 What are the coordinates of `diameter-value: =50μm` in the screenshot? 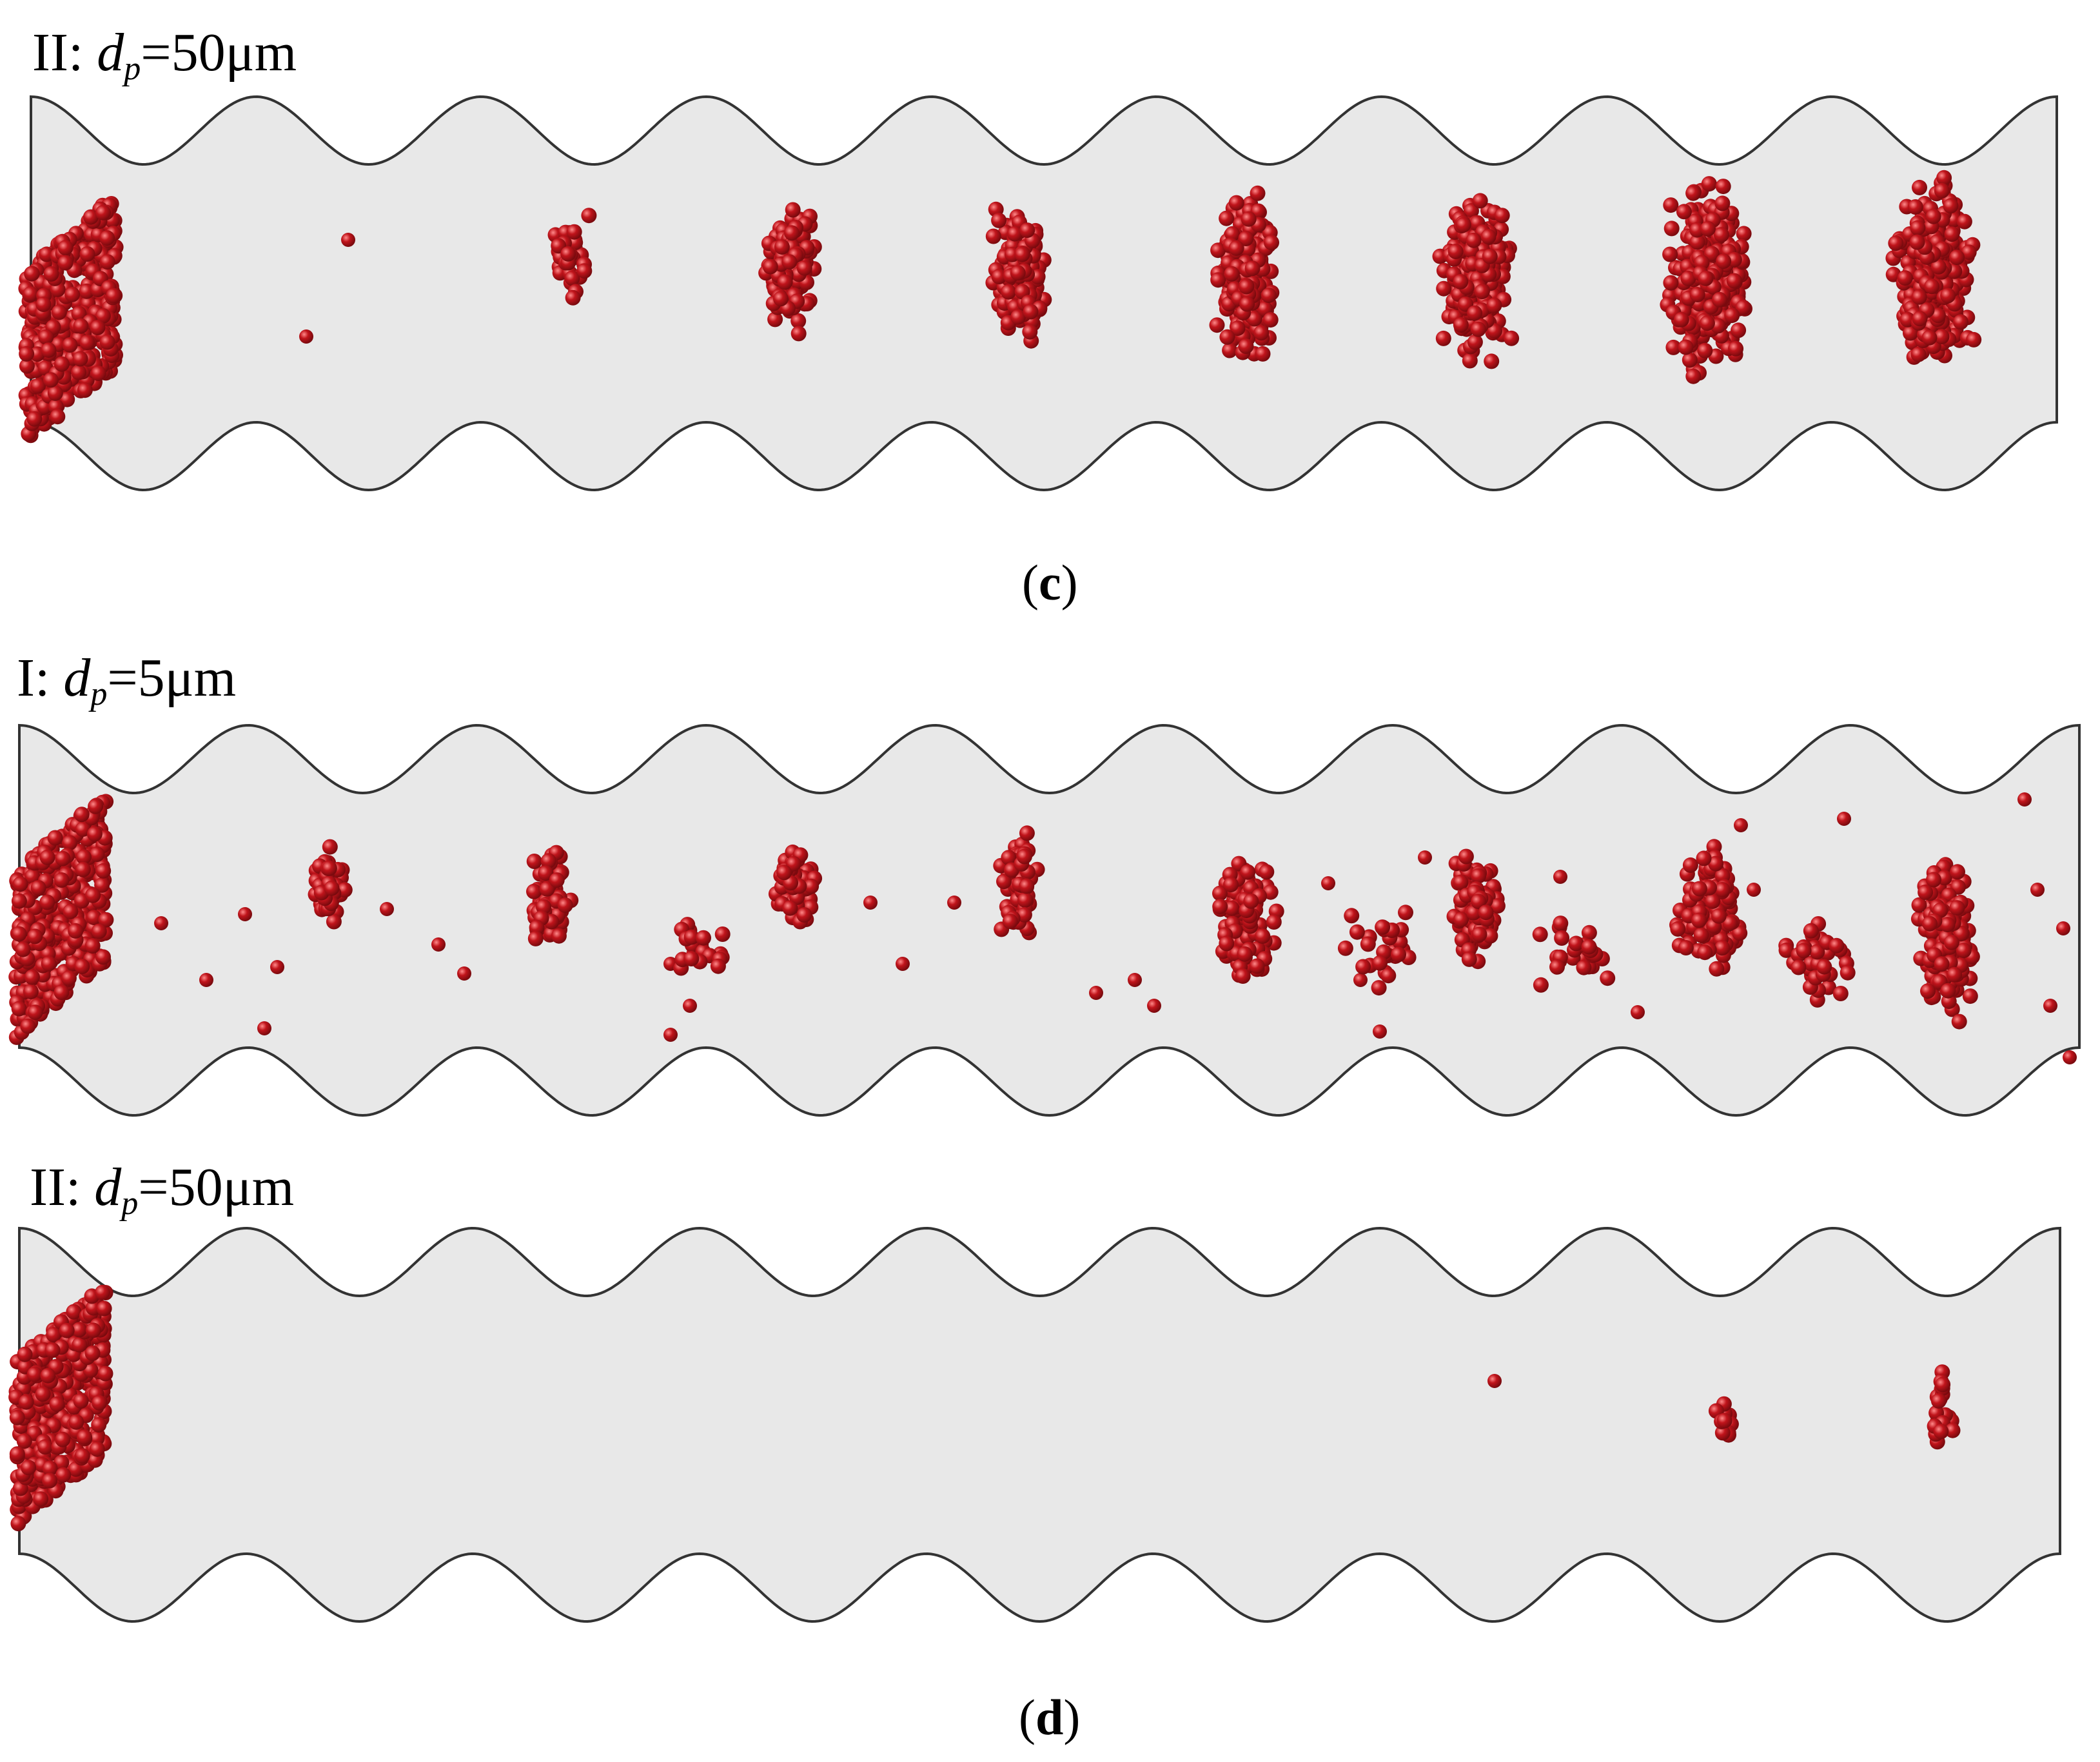 It's located at (216, 1187).